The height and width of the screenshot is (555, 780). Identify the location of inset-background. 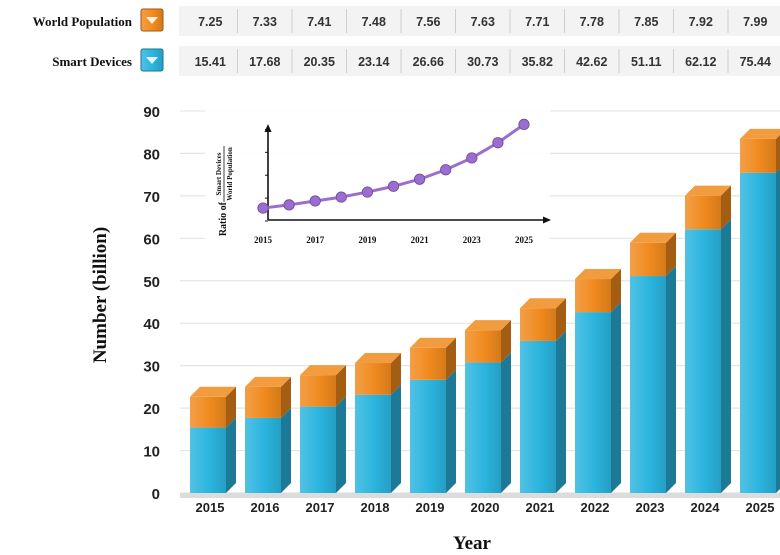
(377, 181).